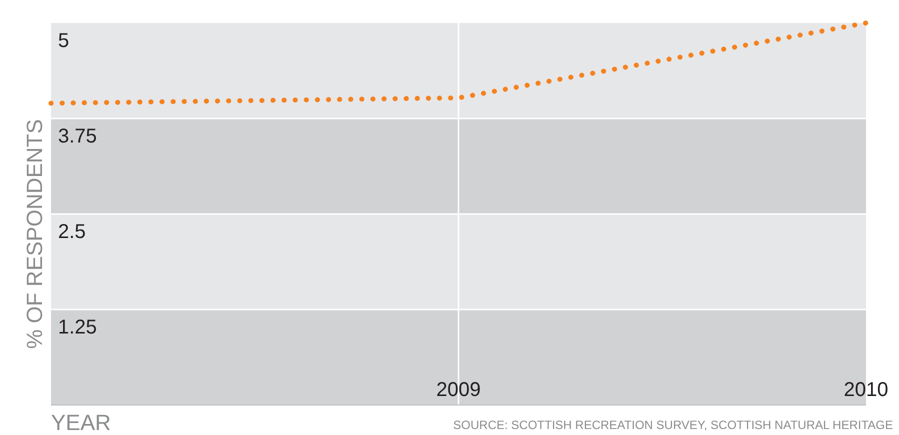 The height and width of the screenshot is (435, 899). Describe the element at coordinates (77, 327) in the screenshot. I see `y-tick-label: 1.25` at that location.